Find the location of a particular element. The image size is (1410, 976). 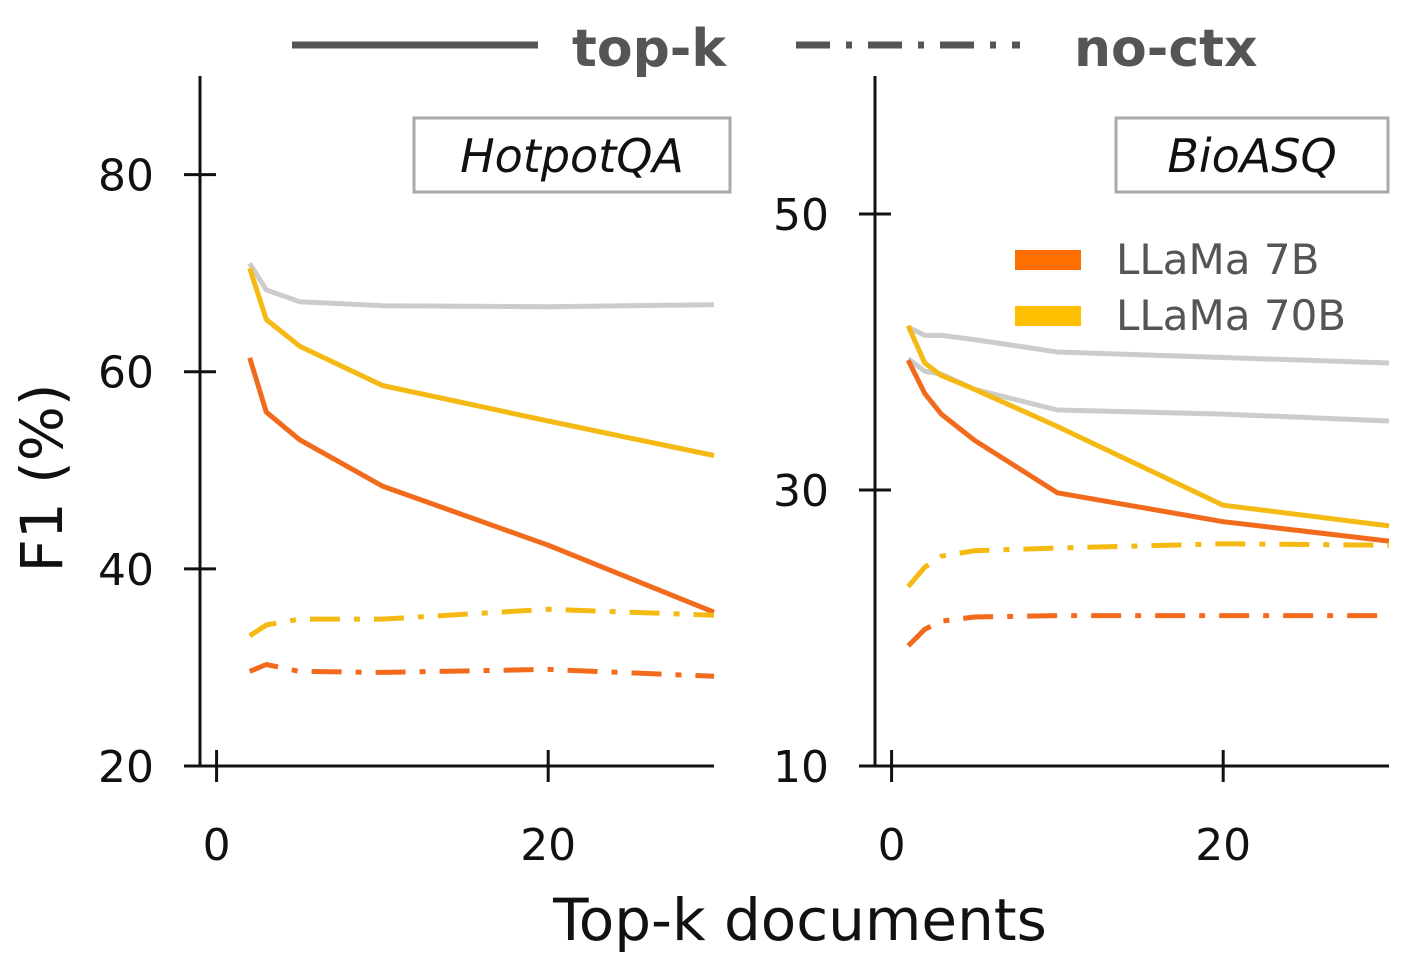

y-tick-label-hotpotqa-60: 60 is located at coordinates (126, 373).